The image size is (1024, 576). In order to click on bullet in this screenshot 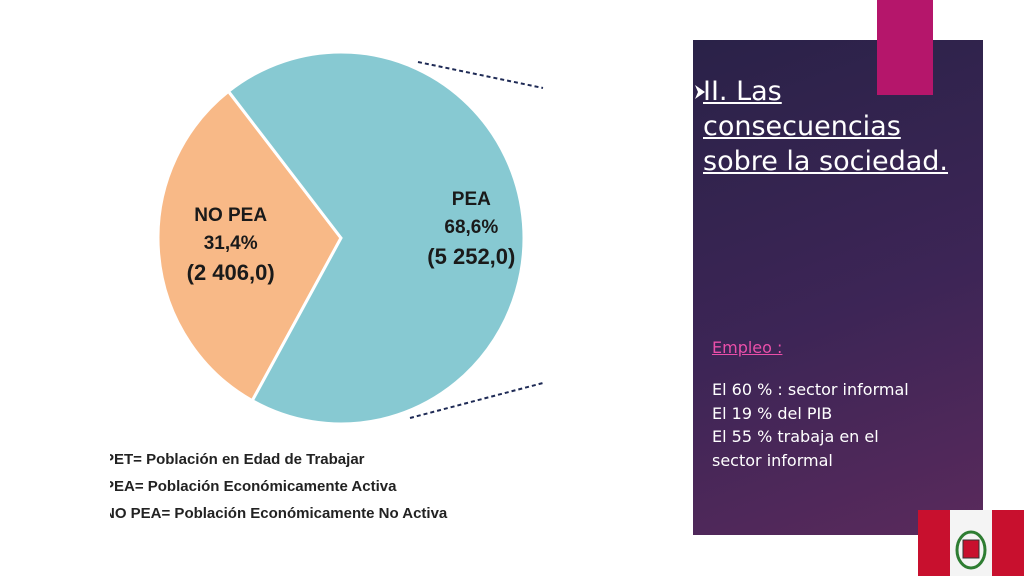, I will do `click(700, 92)`.